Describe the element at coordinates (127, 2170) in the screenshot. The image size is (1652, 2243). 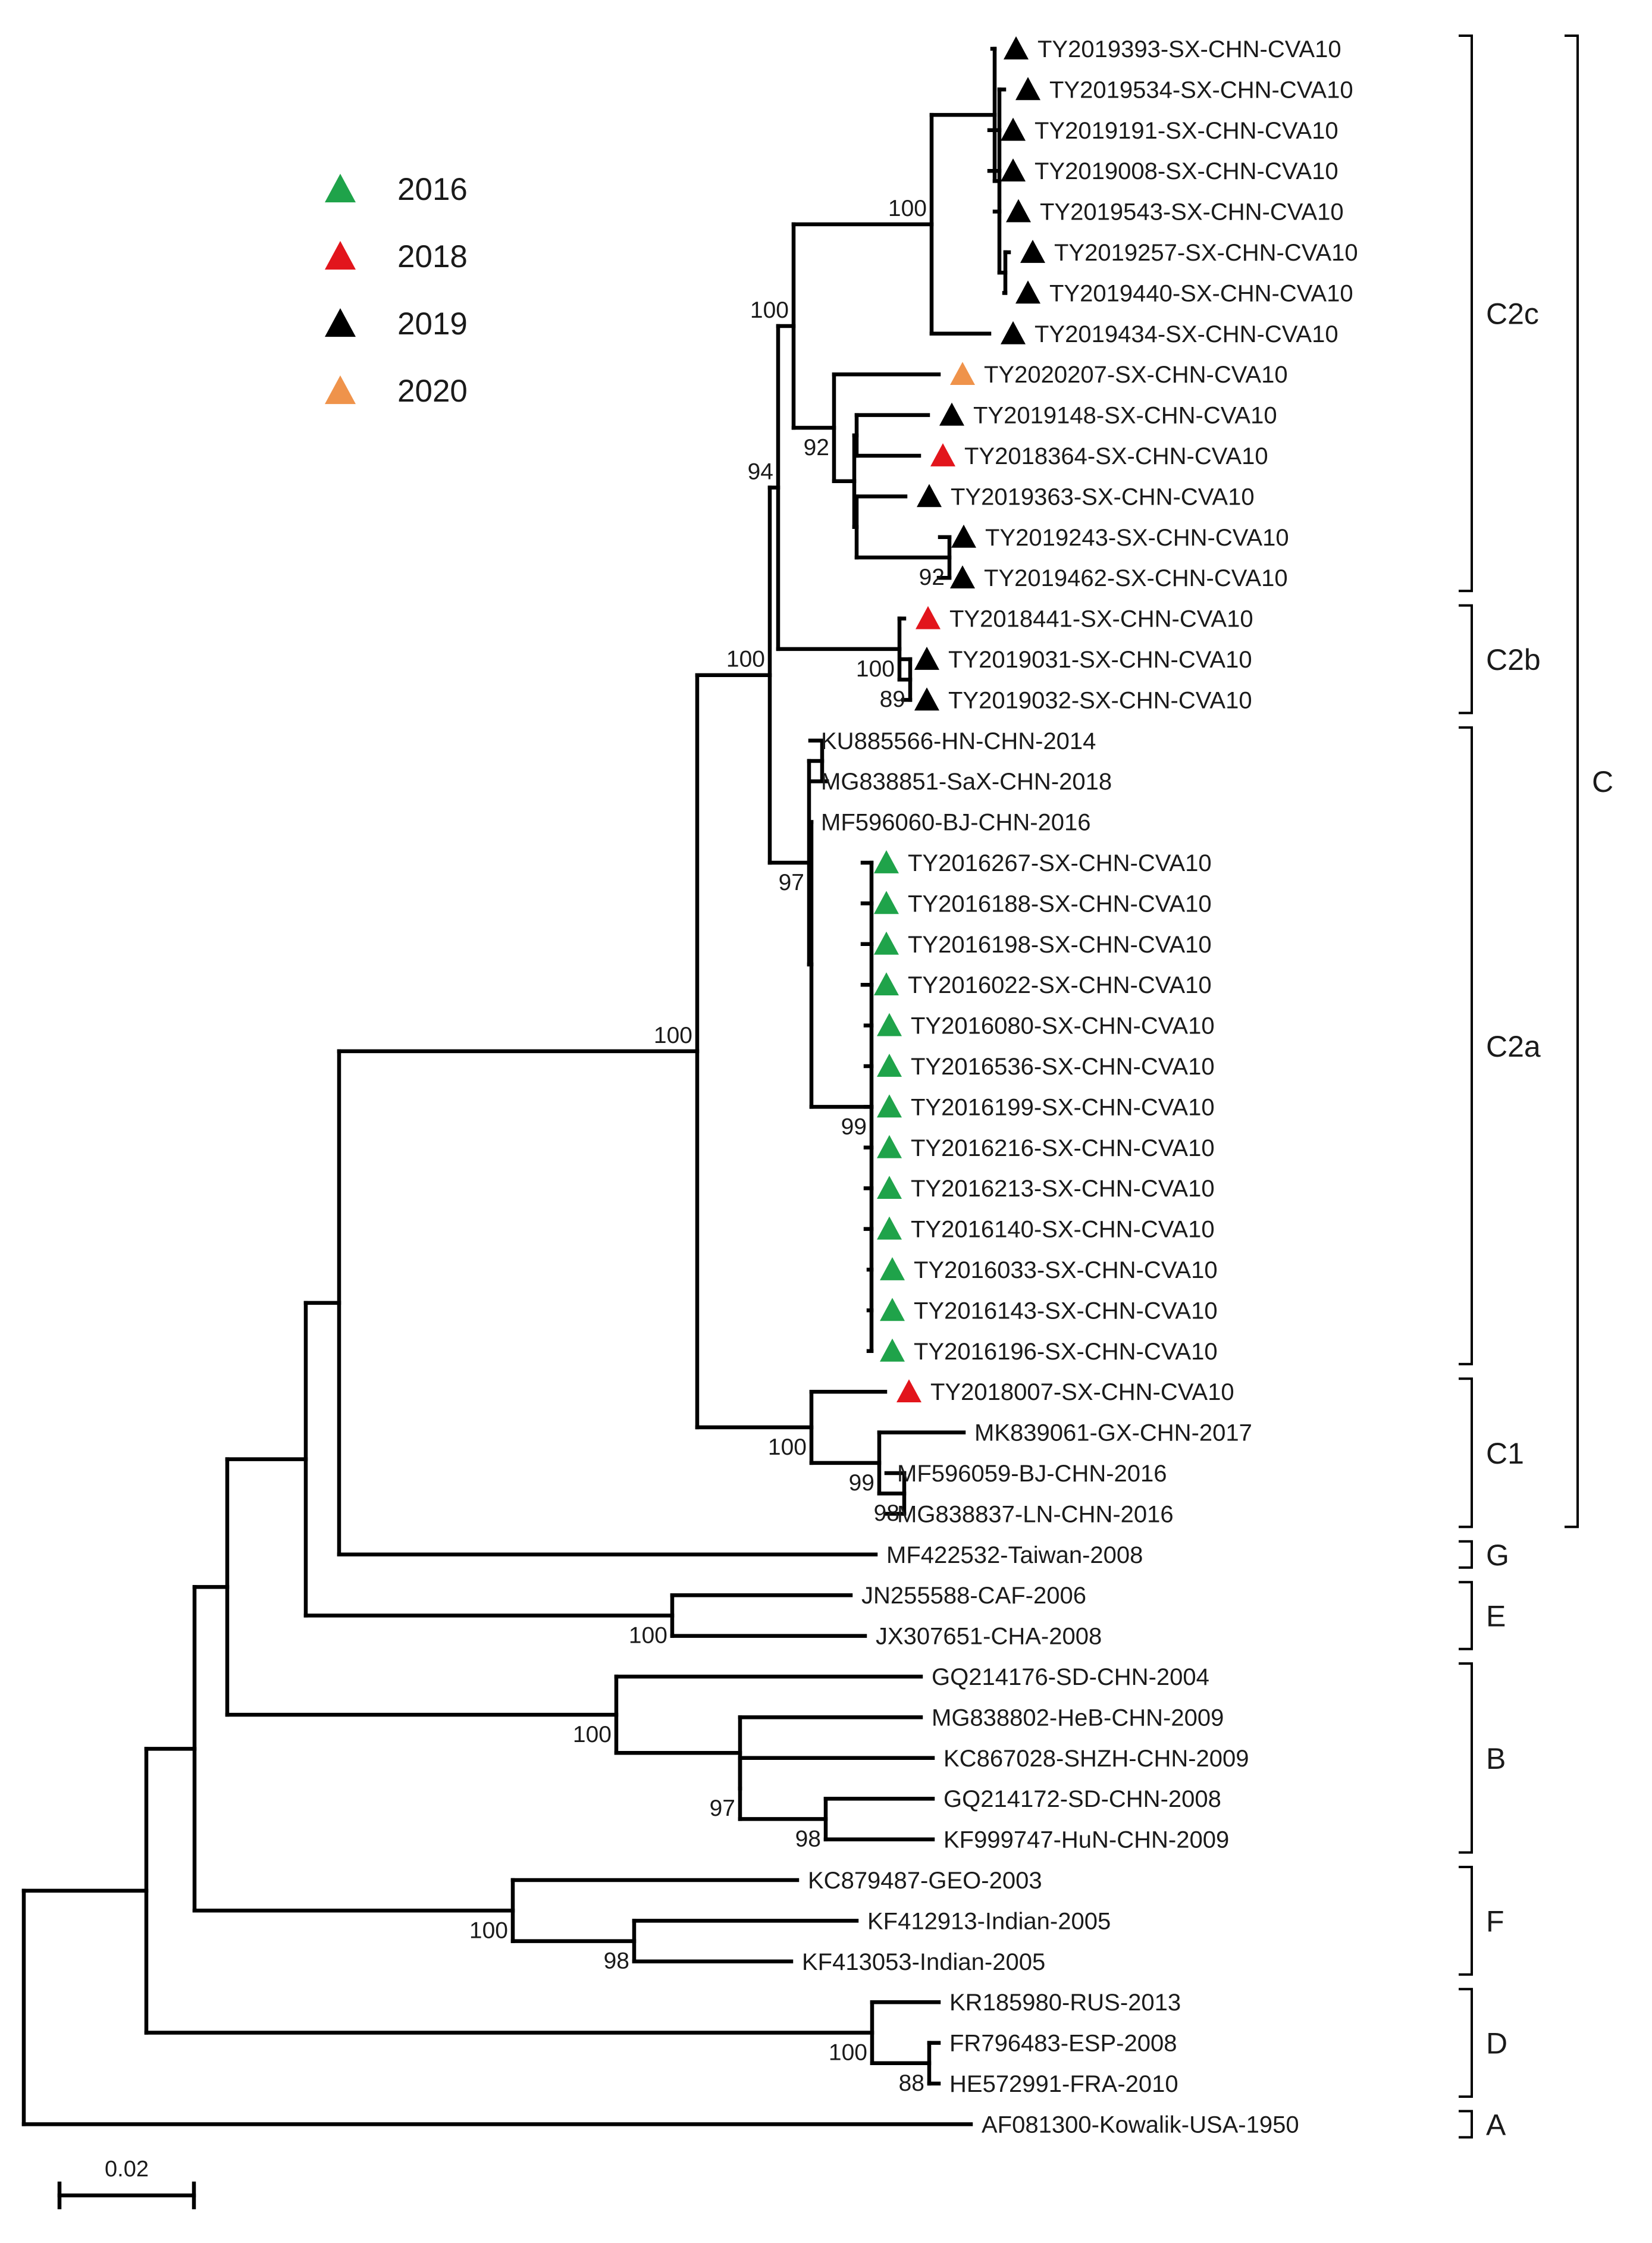
I see `scale-bar-label: 0.02` at that location.